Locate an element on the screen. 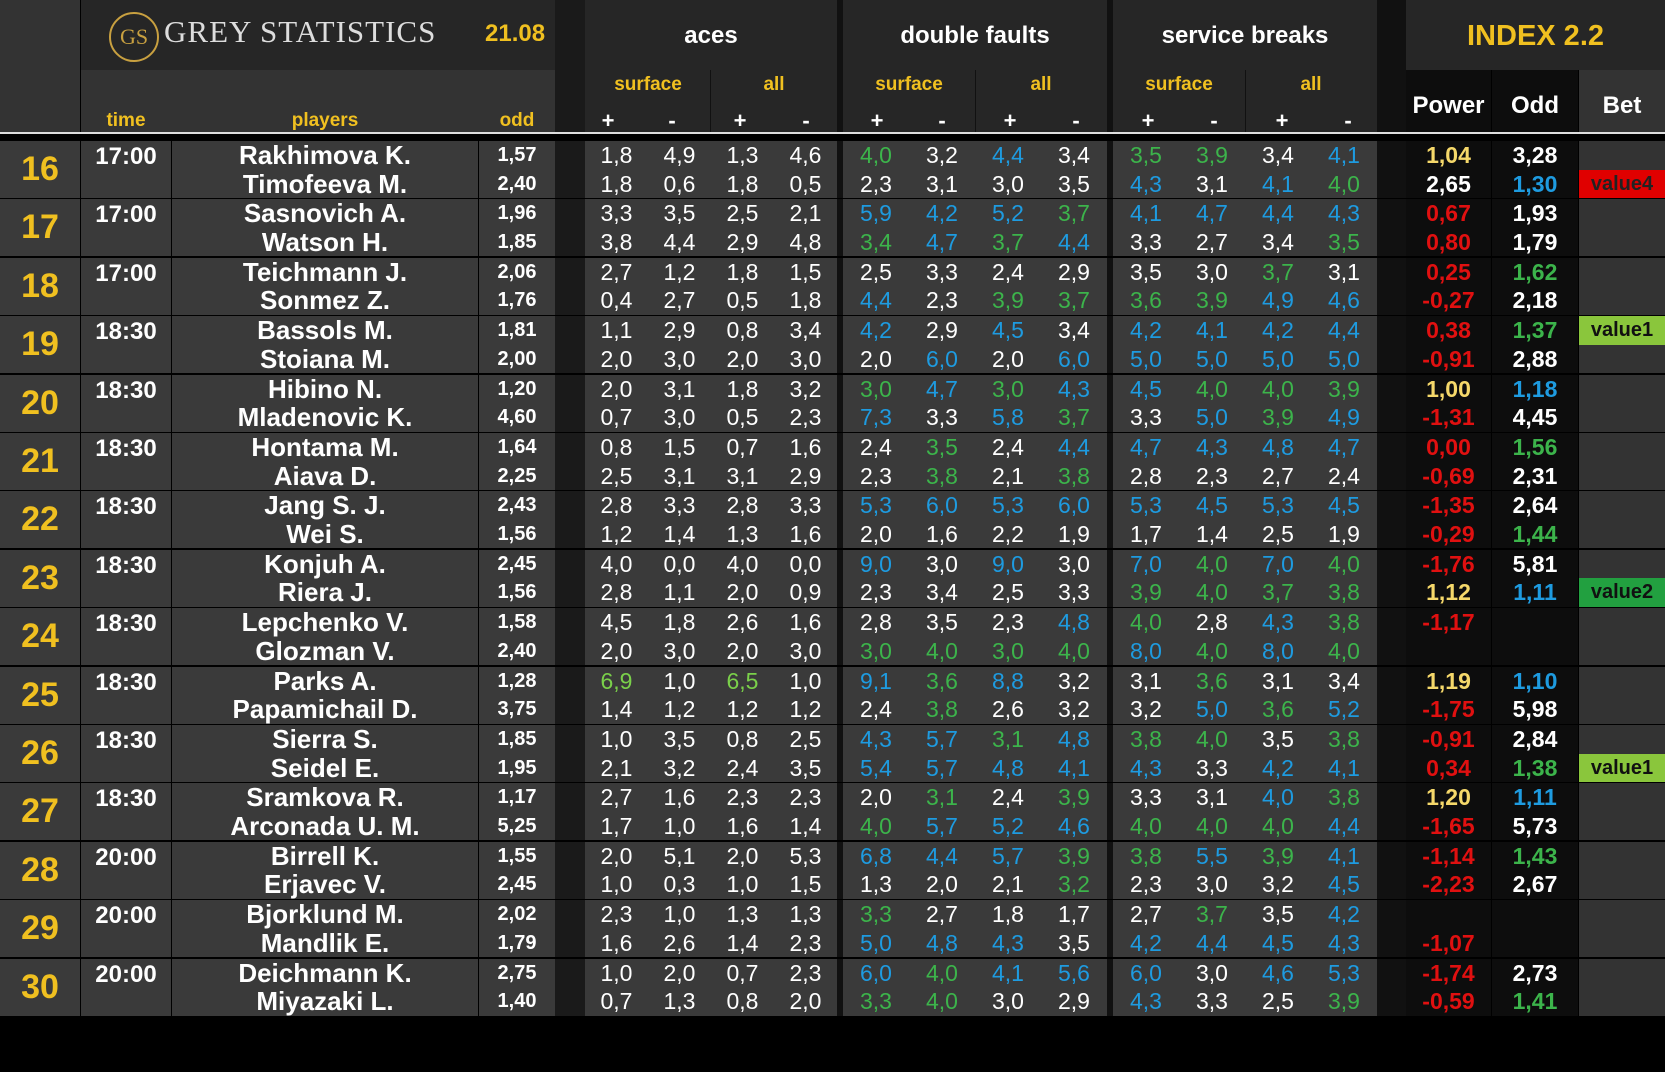 Image resolution: width=1665 pixels, height=1072 pixels. stat-cell: 1,8 4,3 is located at coordinates (1008, 929).